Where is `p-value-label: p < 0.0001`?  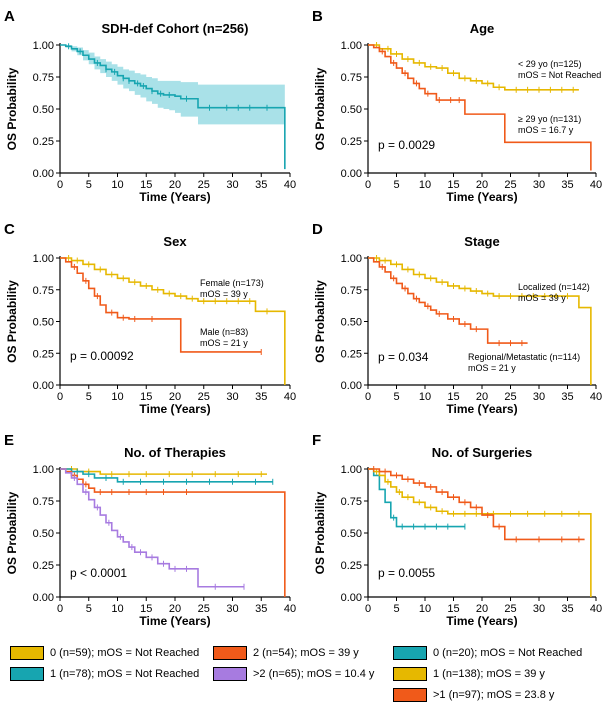 p-value-label: p < 0.0001 is located at coordinates (98, 573).